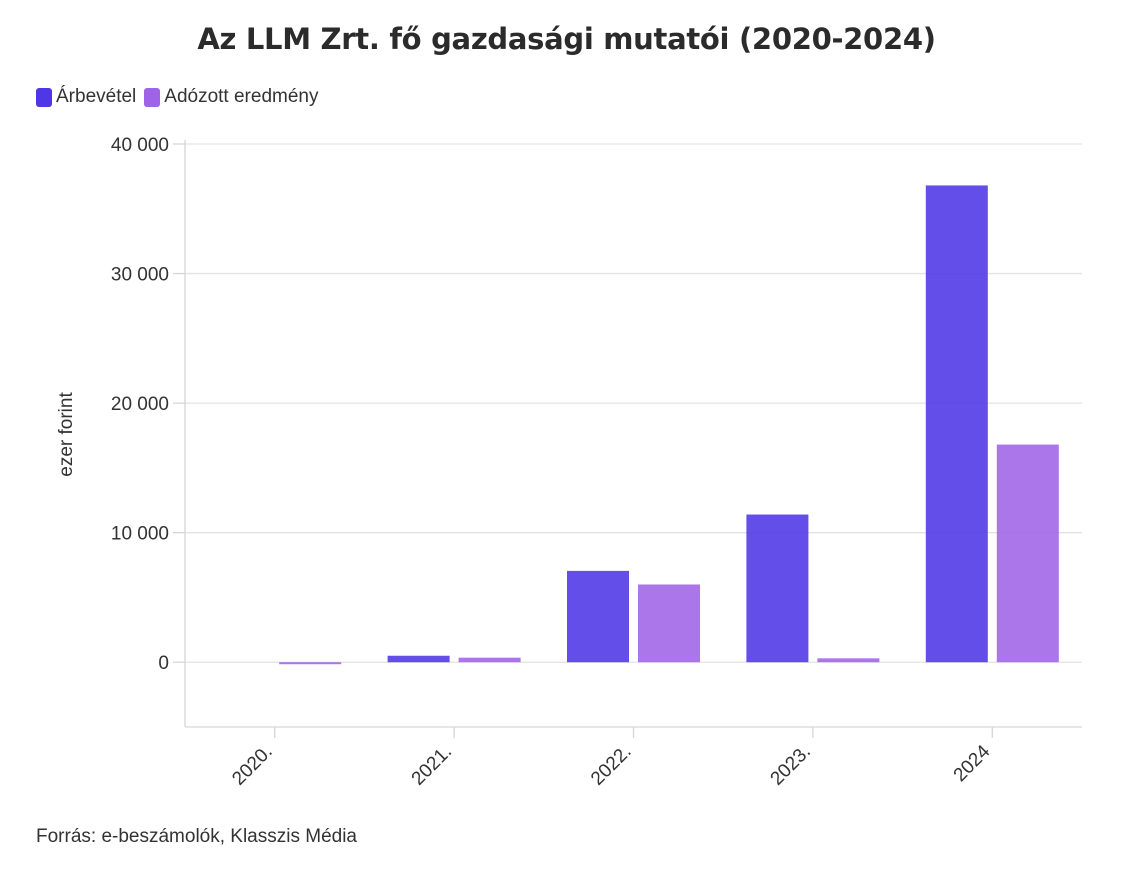 The height and width of the screenshot is (871, 1133). I want to click on y-tick-label: 30 000, so click(140, 275).